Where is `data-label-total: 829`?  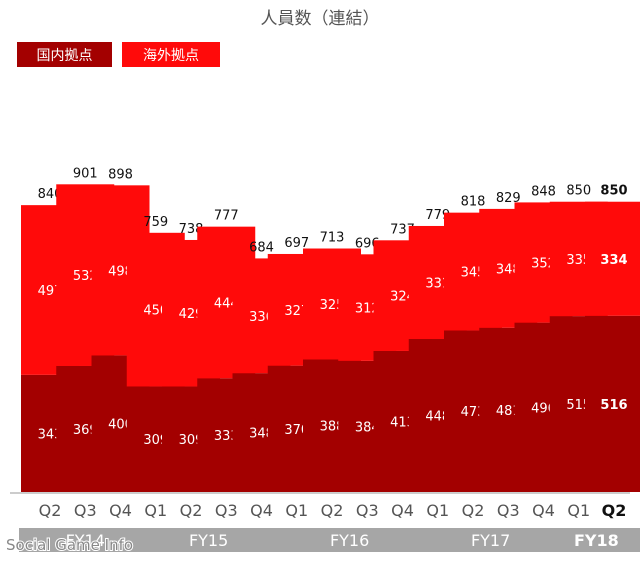
data-label-total: 829 is located at coordinates (508, 198).